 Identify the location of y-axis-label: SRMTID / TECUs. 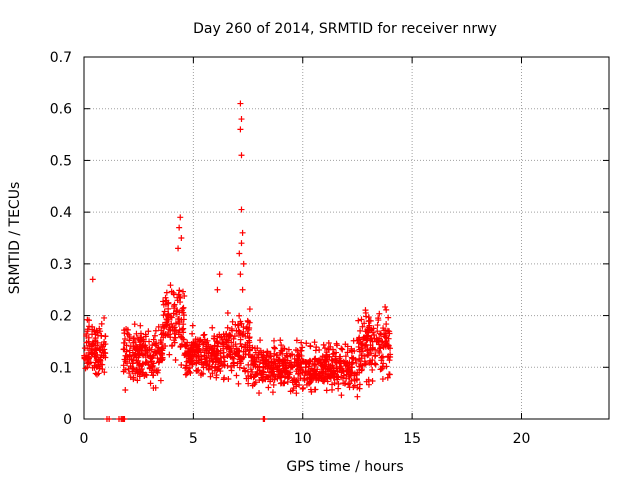
(15, 238).